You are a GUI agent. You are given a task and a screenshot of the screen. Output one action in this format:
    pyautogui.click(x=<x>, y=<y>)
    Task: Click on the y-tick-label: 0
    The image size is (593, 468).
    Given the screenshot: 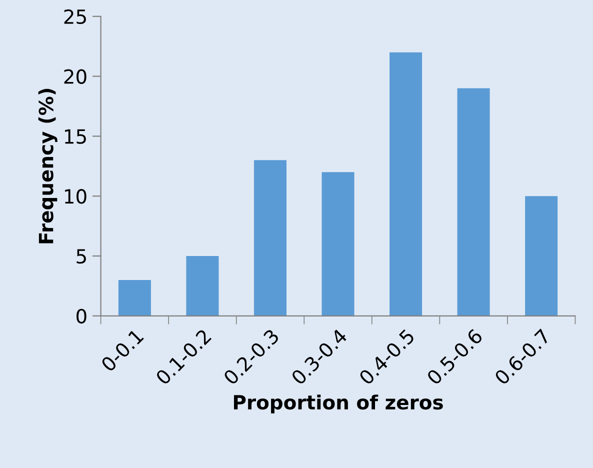 What is the action you would take?
    pyautogui.click(x=81, y=316)
    